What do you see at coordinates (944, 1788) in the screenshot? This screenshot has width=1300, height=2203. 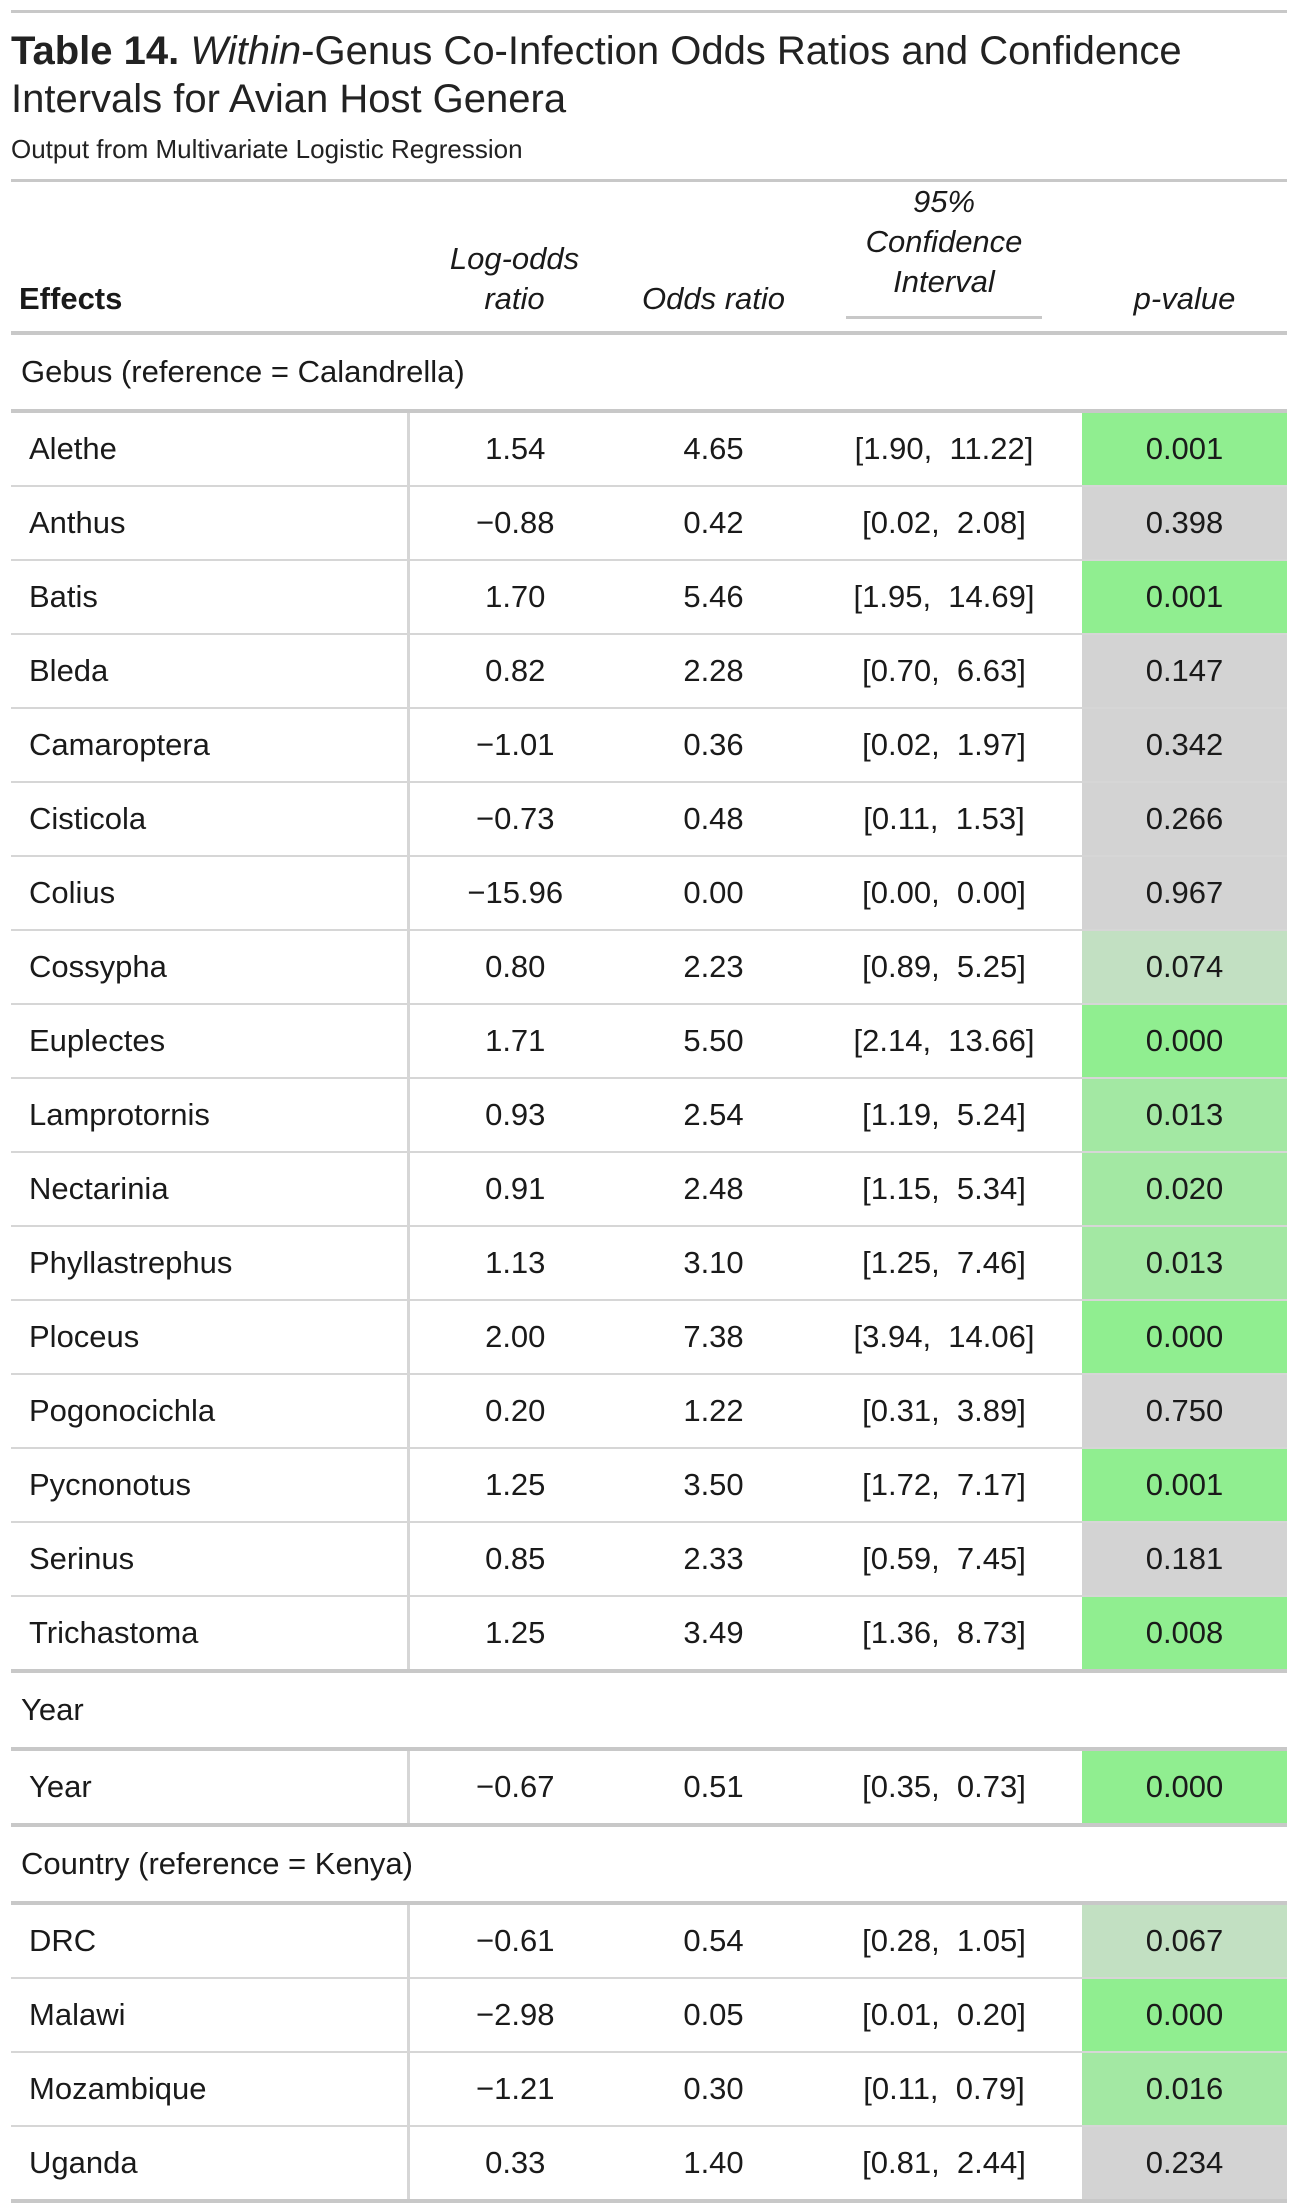 I see `ci-cell: [0.35, 0.73]` at bounding box center [944, 1788].